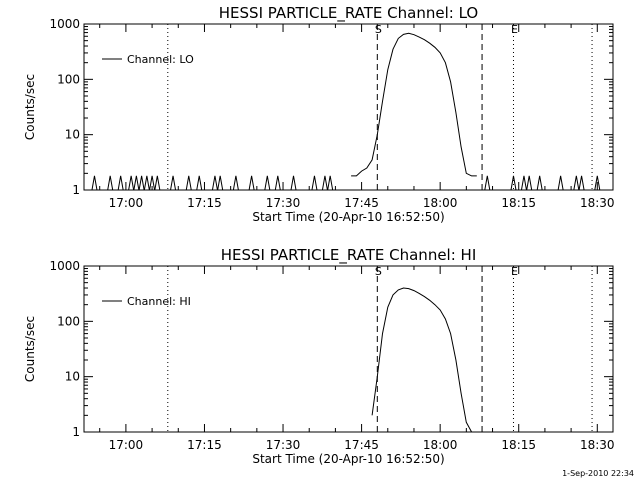 Image resolution: width=640 pixels, height=480 pixels. What do you see at coordinates (349, 255) in the screenshot?
I see `chart-title: HESSI PARTICLE_RATE Channel: HI` at bounding box center [349, 255].